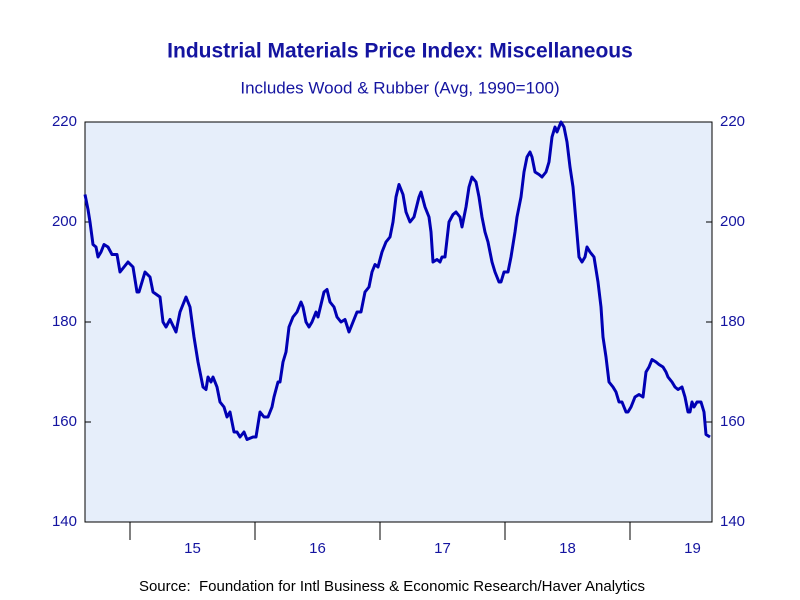 The width and height of the screenshot is (800, 600). Describe the element at coordinates (317, 548) in the screenshot. I see `x-tick-label: 16` at that location.